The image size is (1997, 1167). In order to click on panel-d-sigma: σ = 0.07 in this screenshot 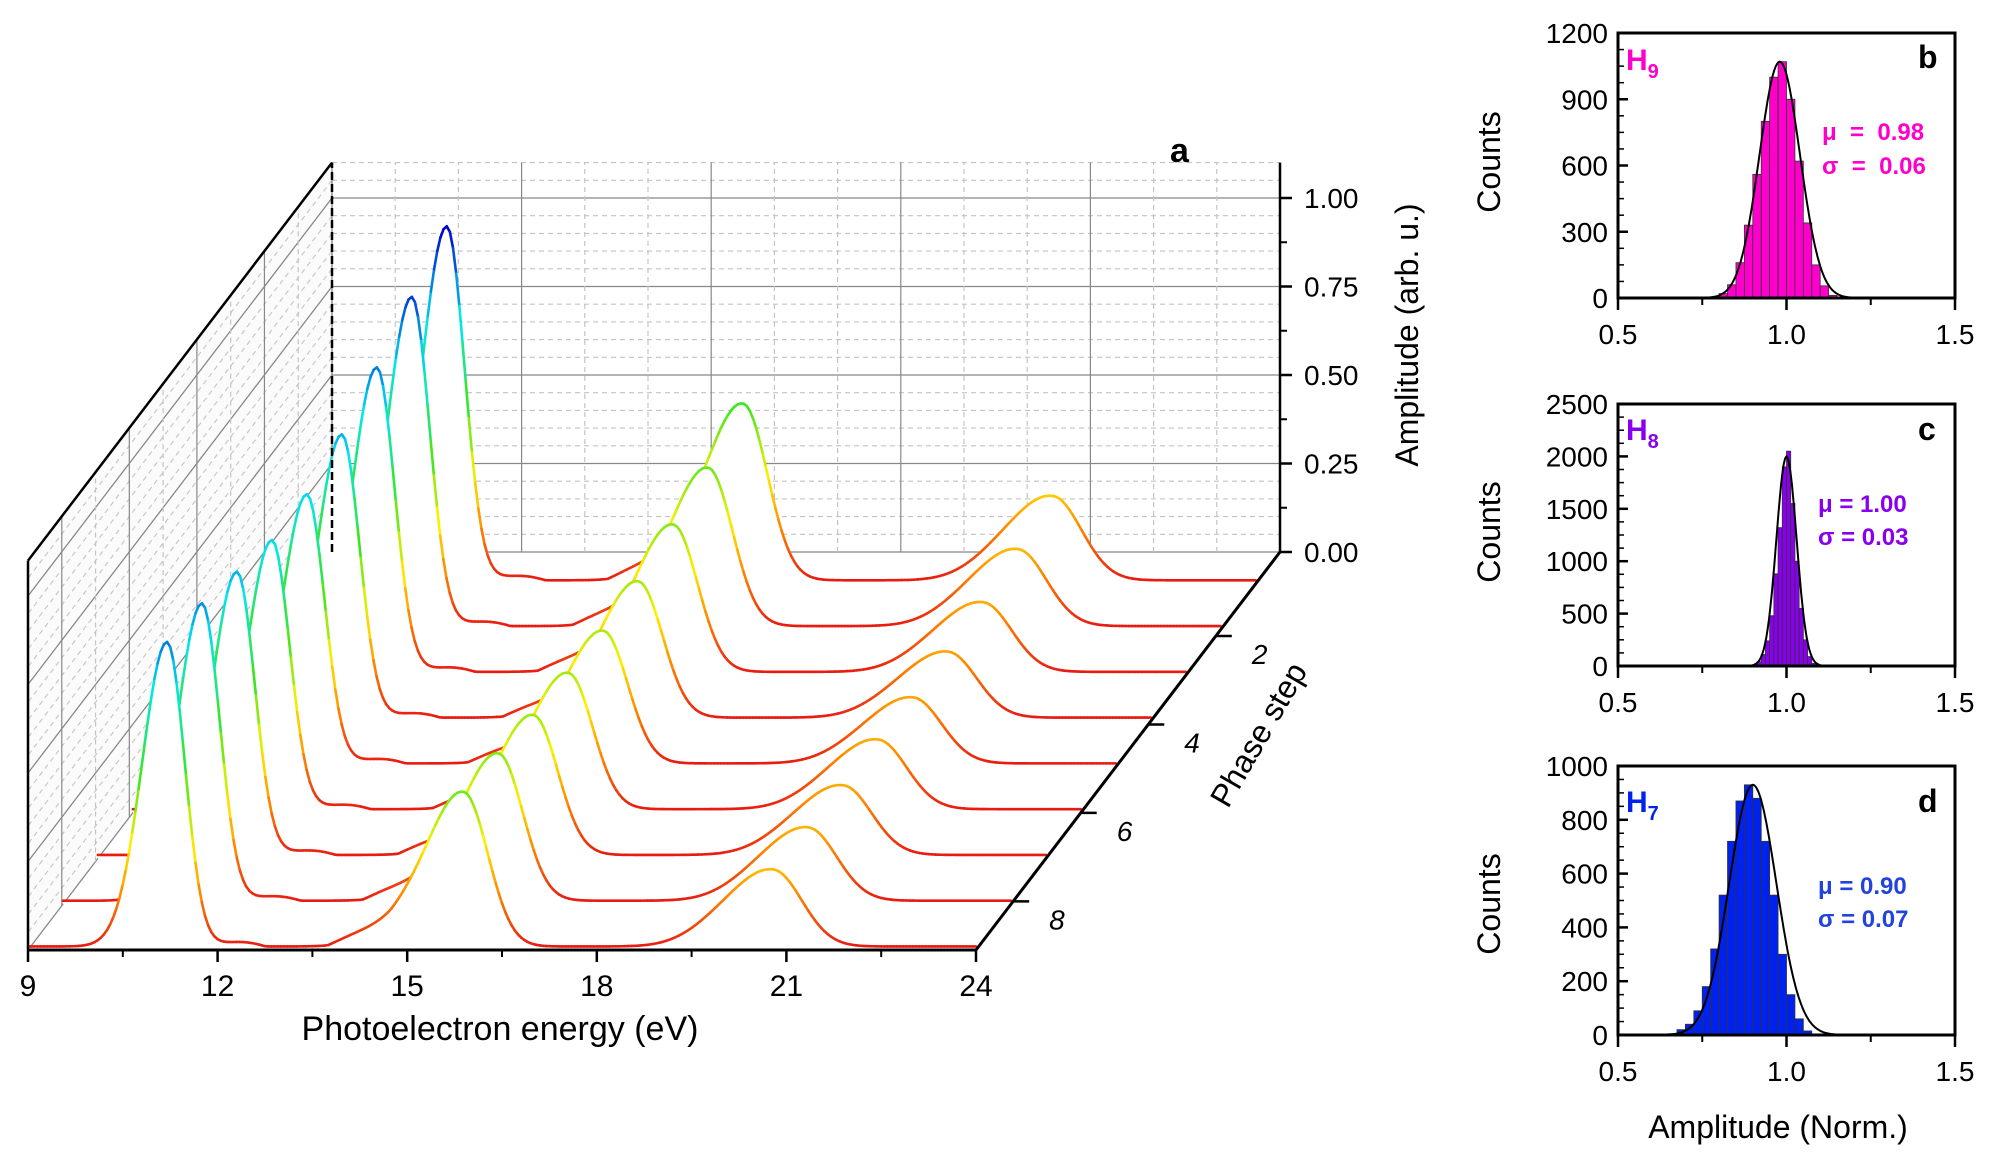, I will do `click(1863, 919)`.